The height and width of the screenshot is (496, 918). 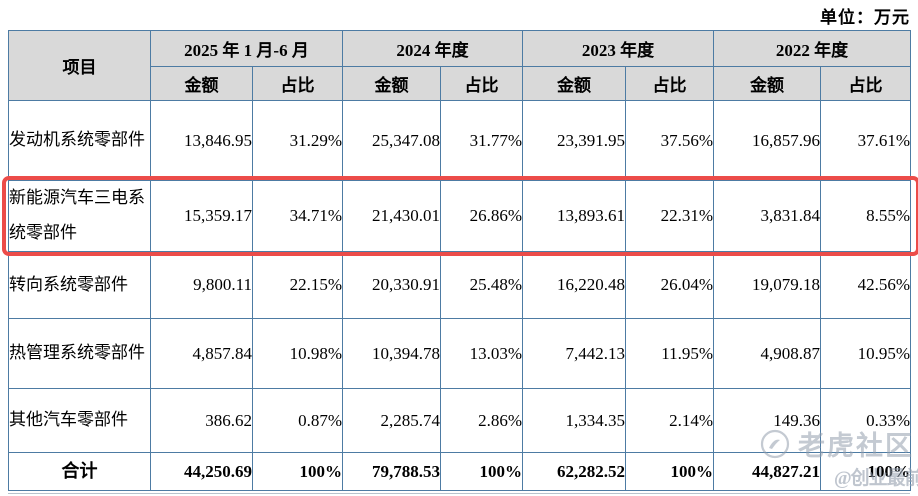 I want to click on ratio-cell: 26.04%, so click(x=670, y=285).